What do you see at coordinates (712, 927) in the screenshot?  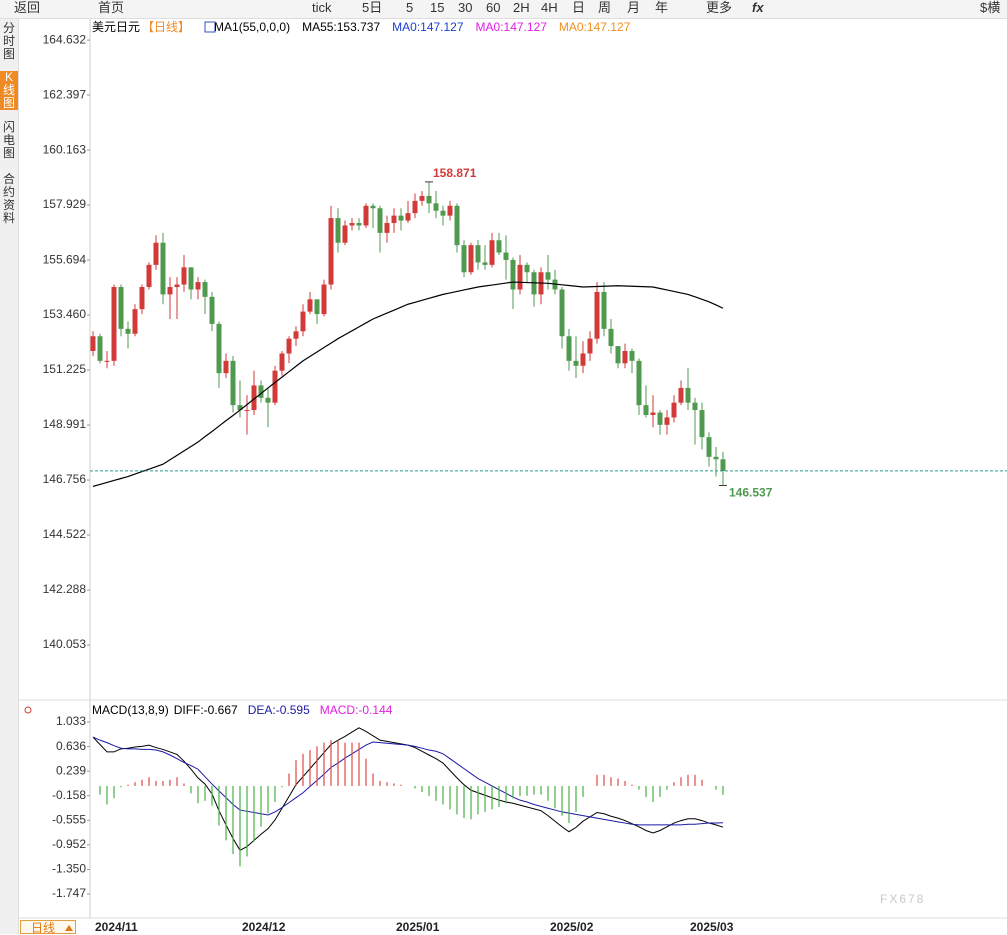 I see `x-tick-label: 2025/03` at bounding box center [712, 927].